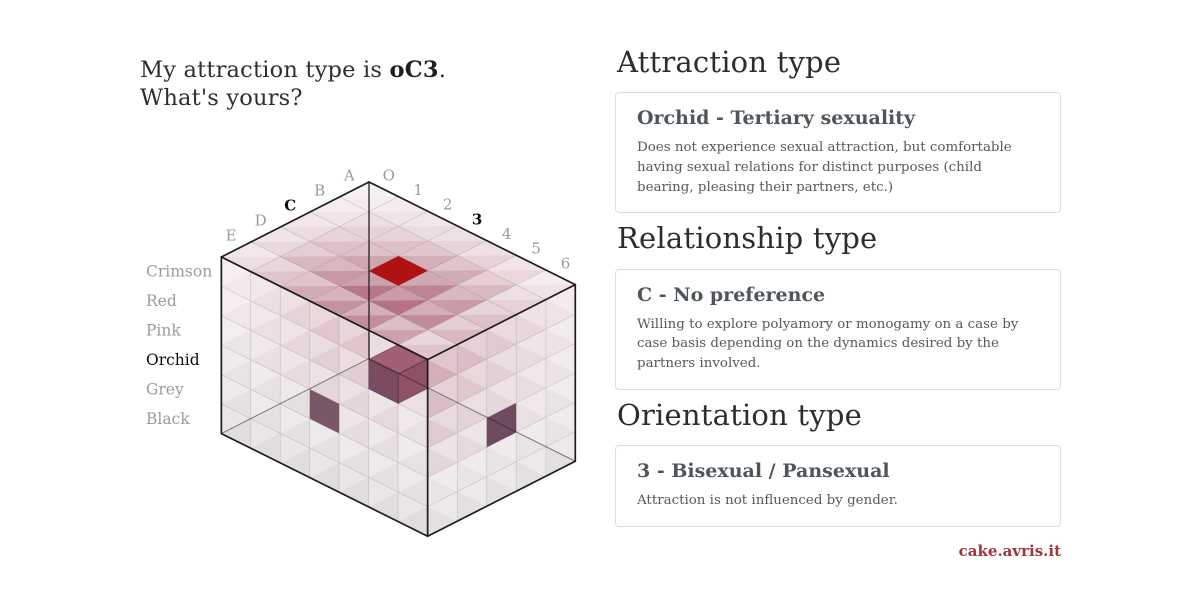 The height and width of the screenshot is (600, 1200). I want to click on section-heading-orientation: Orientation type, so click(739, 414).